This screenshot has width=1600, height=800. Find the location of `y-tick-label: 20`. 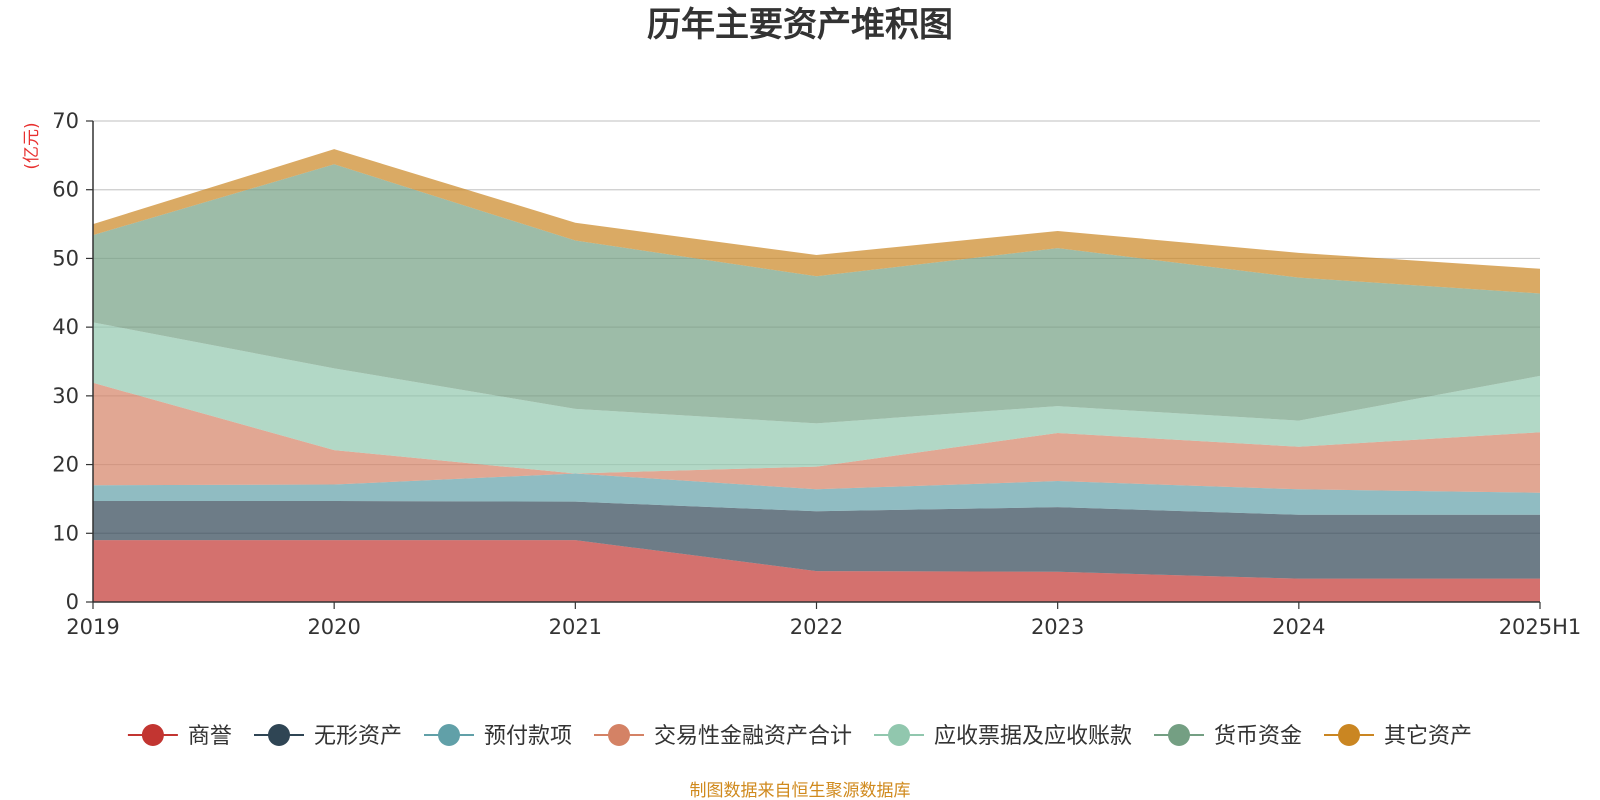

y-tick-label: 20 is located at coordinates (65, 465).